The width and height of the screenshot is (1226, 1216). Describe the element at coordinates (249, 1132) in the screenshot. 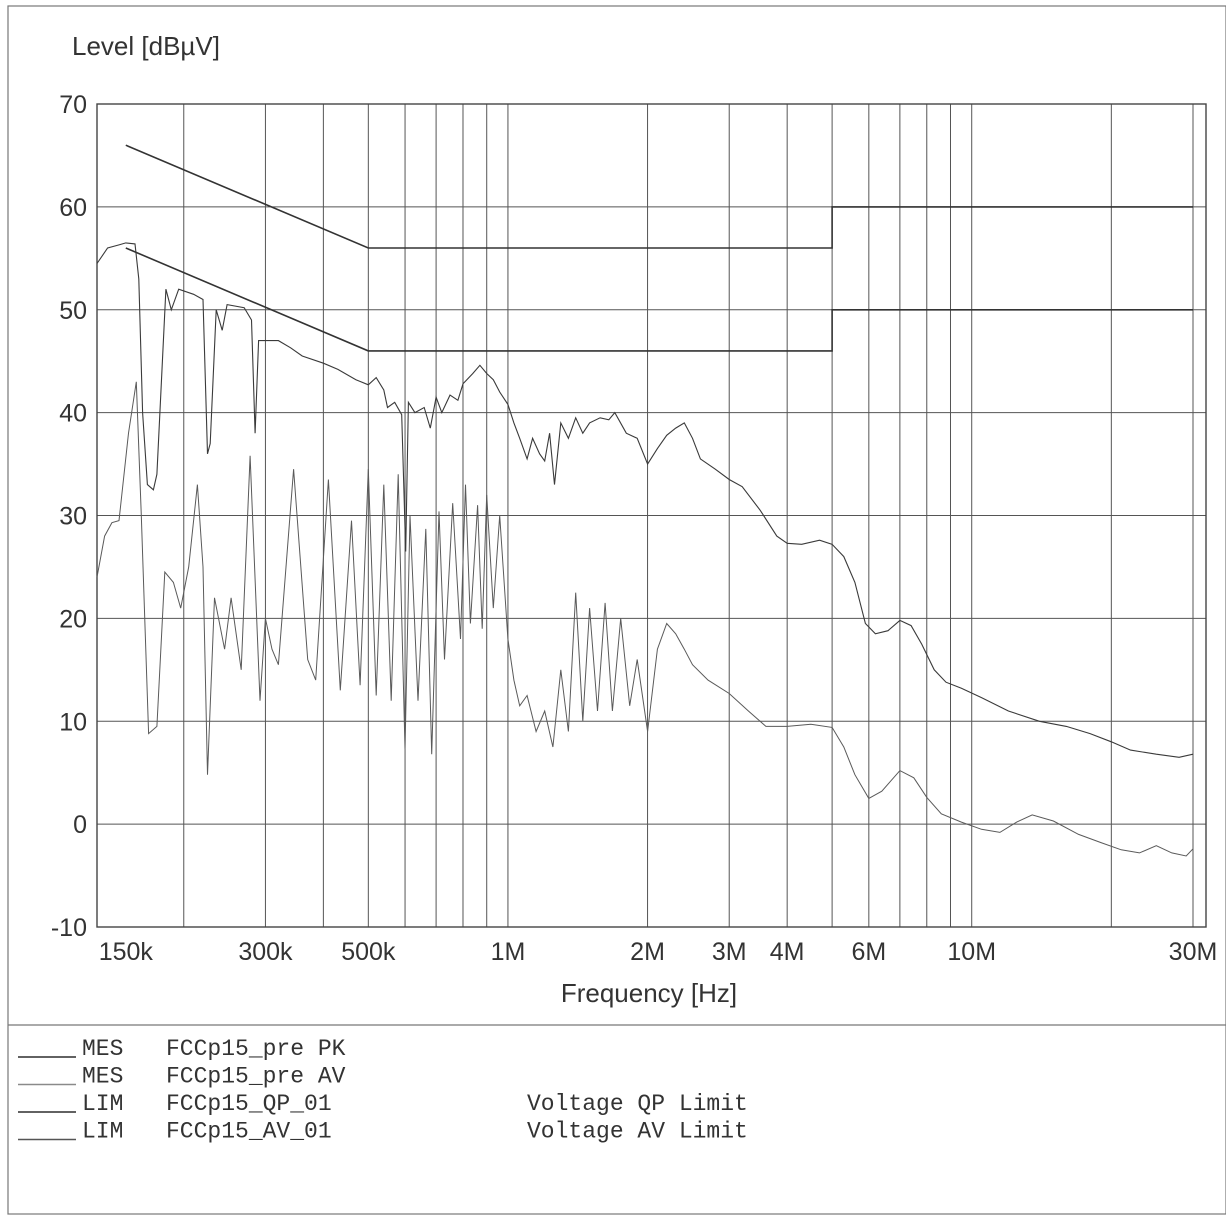

I see `legend-name: FCCp15_AV_01` at that location.